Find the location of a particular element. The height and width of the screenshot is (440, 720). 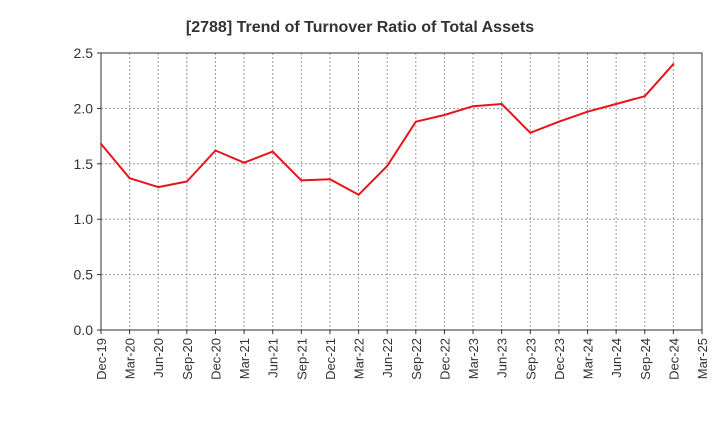

x-tick-label: Sep-24 is located at coordinates (645, 359).